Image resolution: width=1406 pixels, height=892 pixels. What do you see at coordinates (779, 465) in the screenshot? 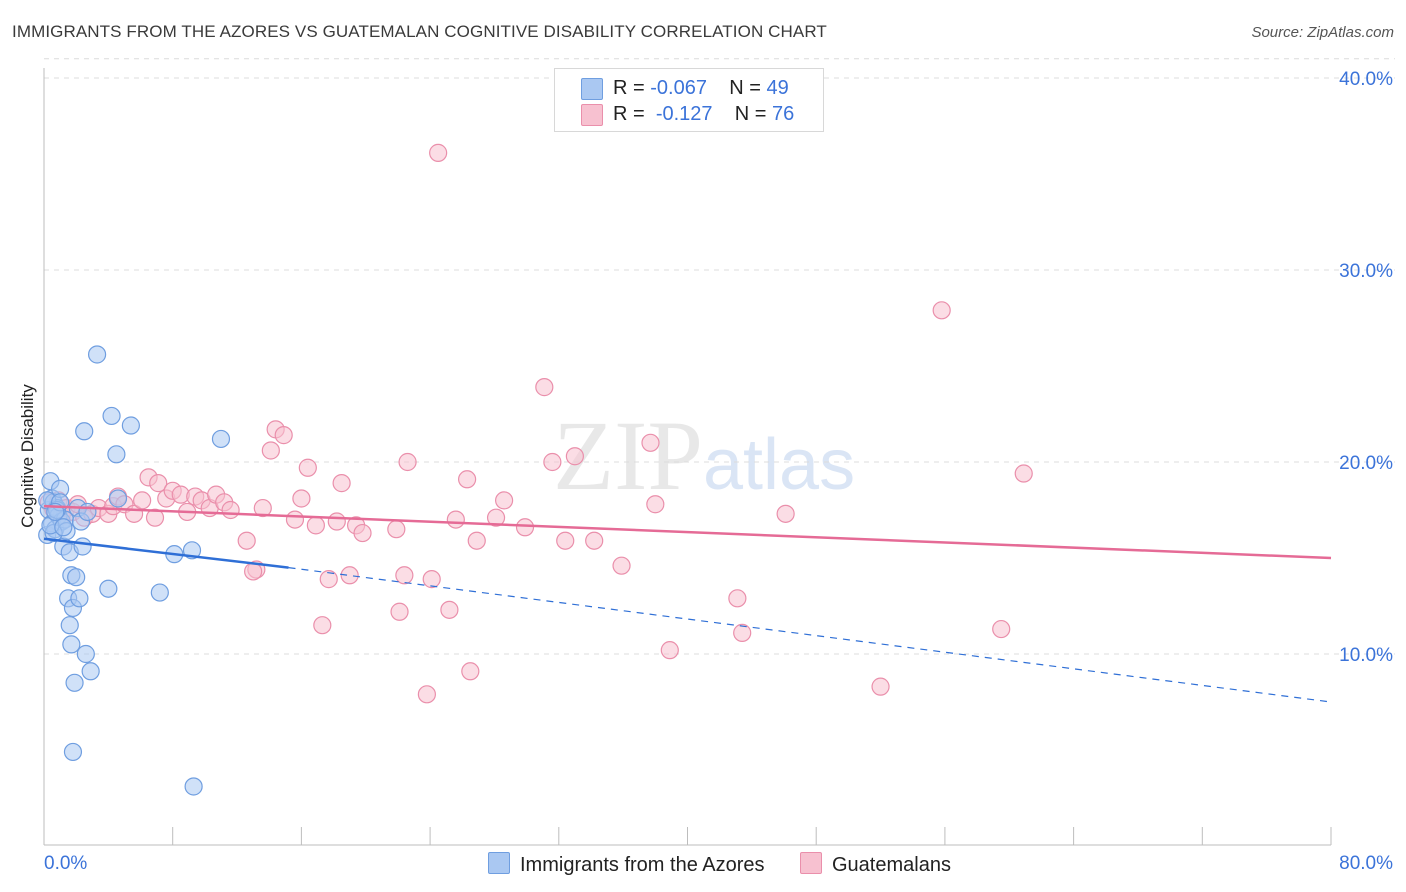
I see `watermark-atlas: atlas` at bounding box center [779, 465].